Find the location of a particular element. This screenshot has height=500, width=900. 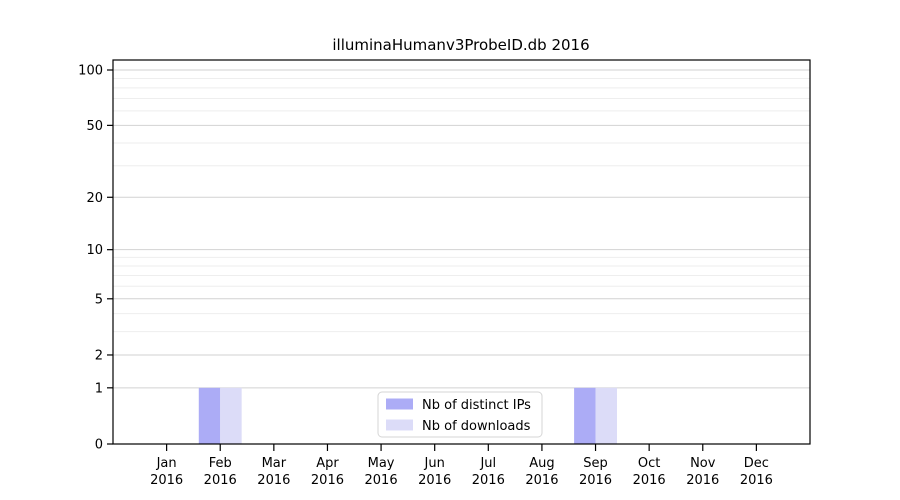

y-axis: 0 1 2 5 10 20 50 100 is located at coordinates (95, 258).